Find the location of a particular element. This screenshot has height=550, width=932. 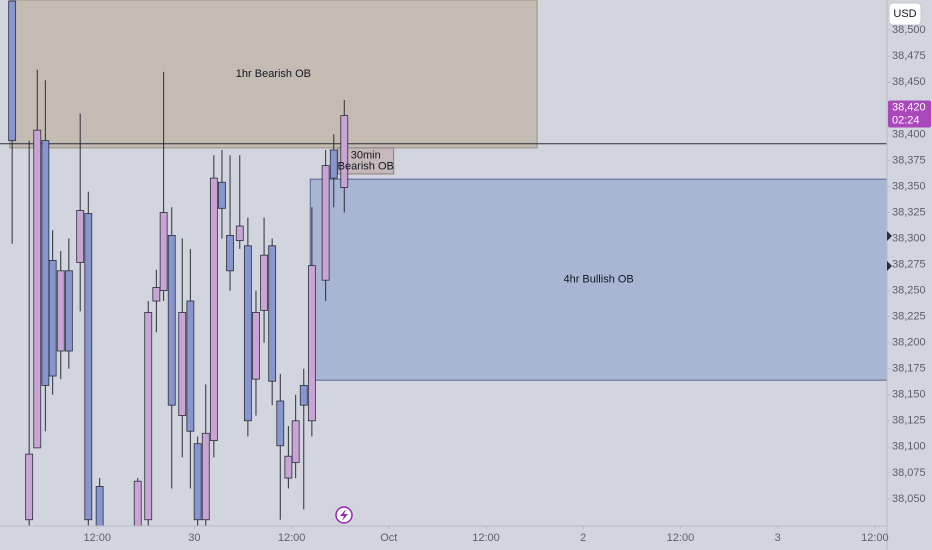

y-tick-label: 38,400 is located at coordinates (909, 134).